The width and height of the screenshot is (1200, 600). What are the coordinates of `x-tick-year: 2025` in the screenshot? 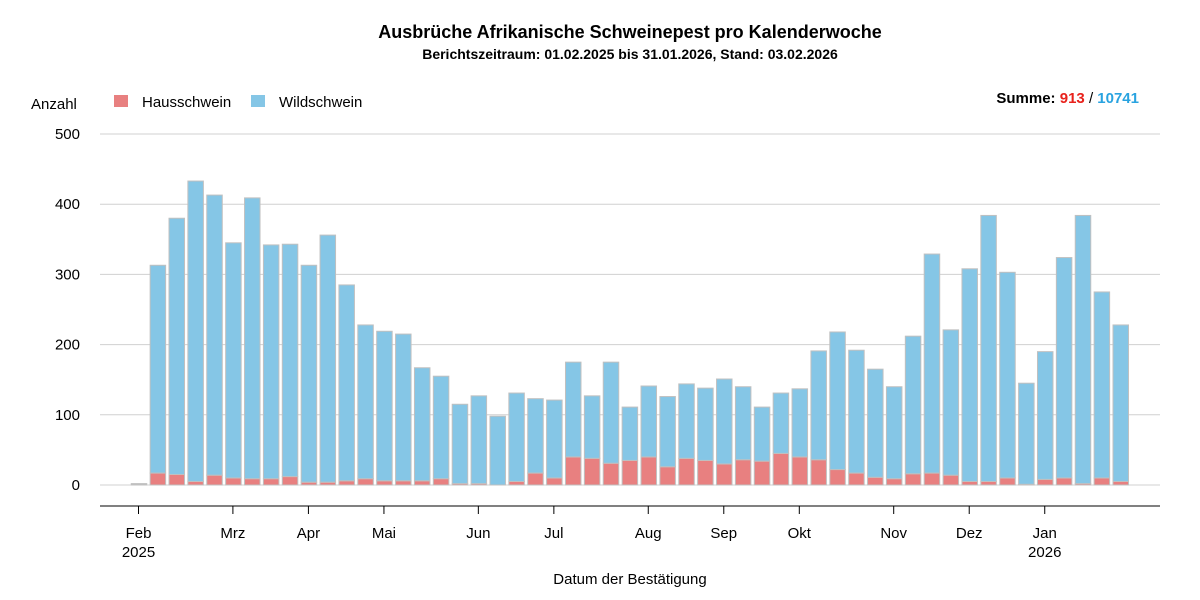 It's located at (138, 552).